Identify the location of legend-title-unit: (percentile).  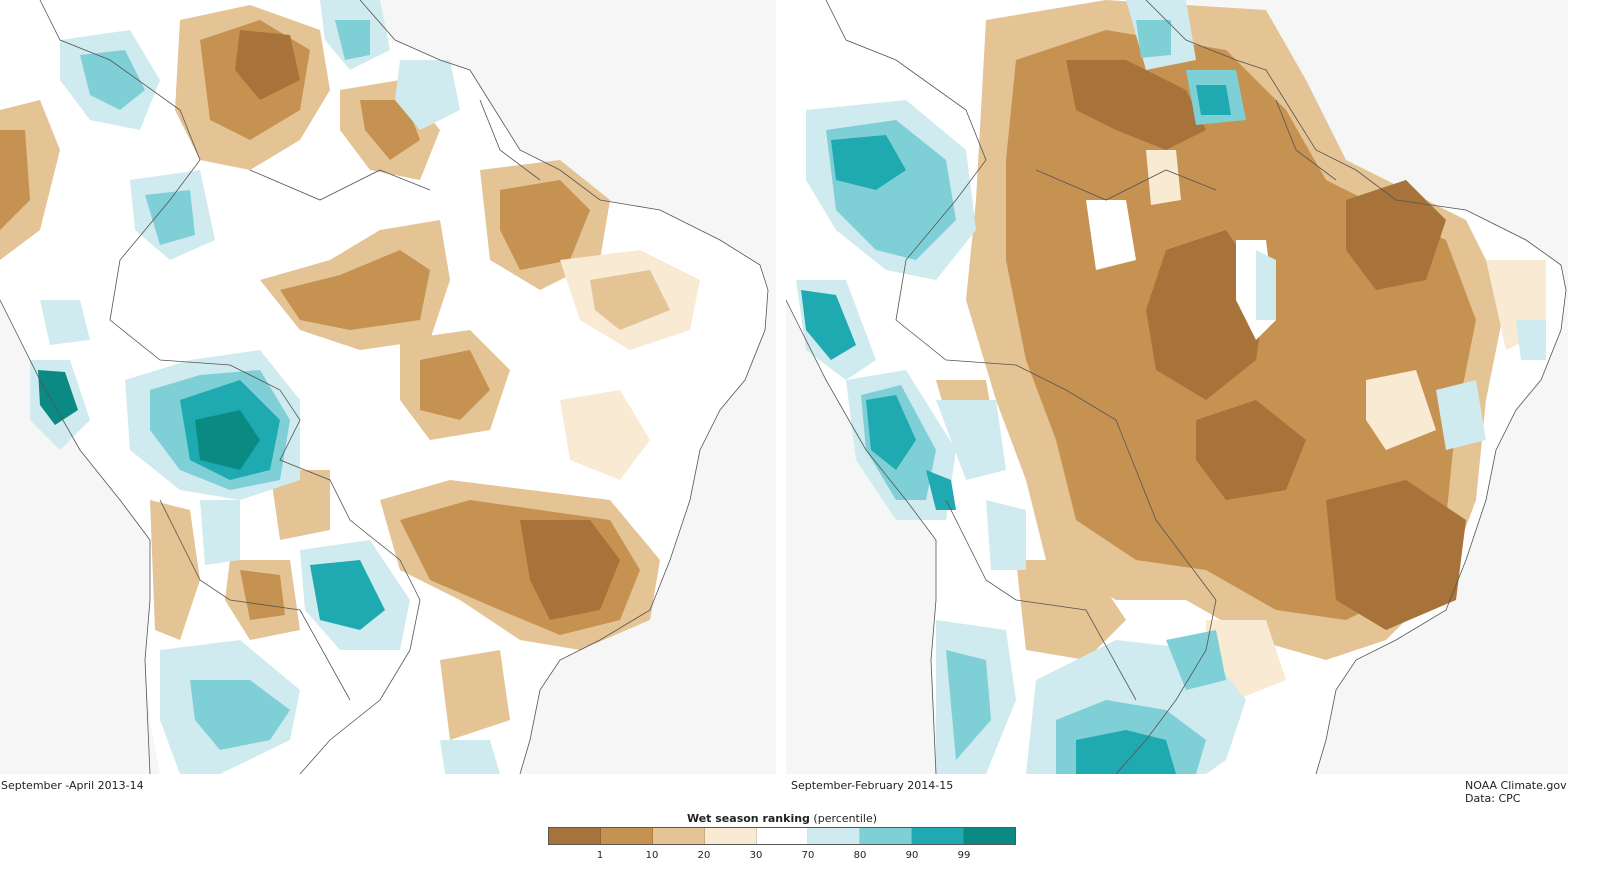
(843, 818).